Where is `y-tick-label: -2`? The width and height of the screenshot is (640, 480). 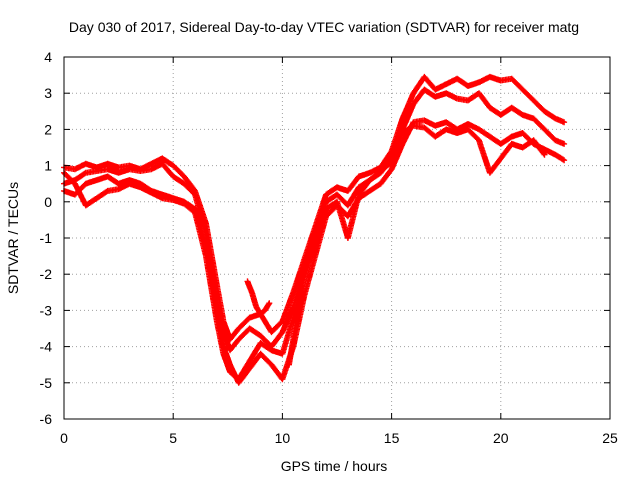 y-tick-label: -2 is located at coordinates (46, 274).